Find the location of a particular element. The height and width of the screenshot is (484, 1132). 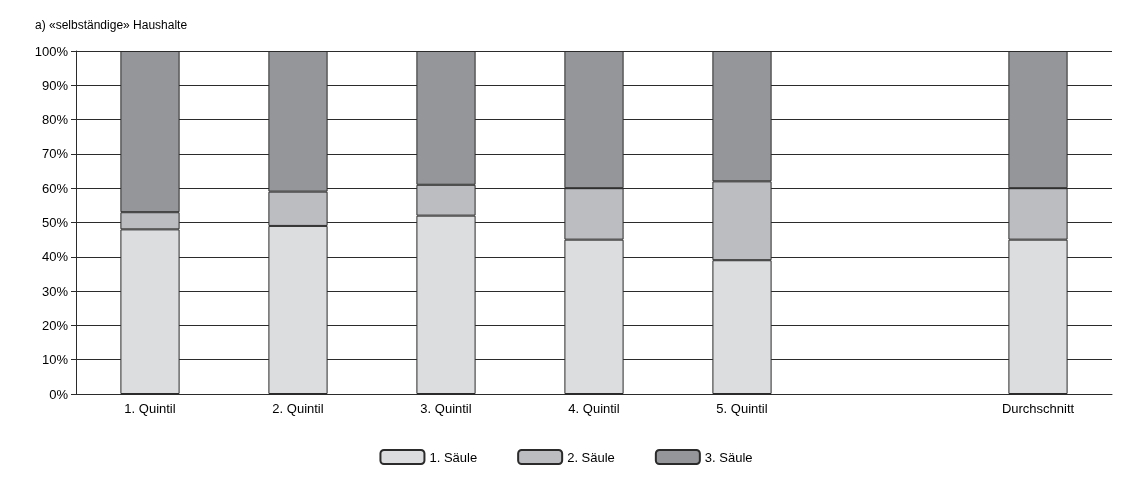

y-tick-label: 80% is located at coordinates (55, 120).